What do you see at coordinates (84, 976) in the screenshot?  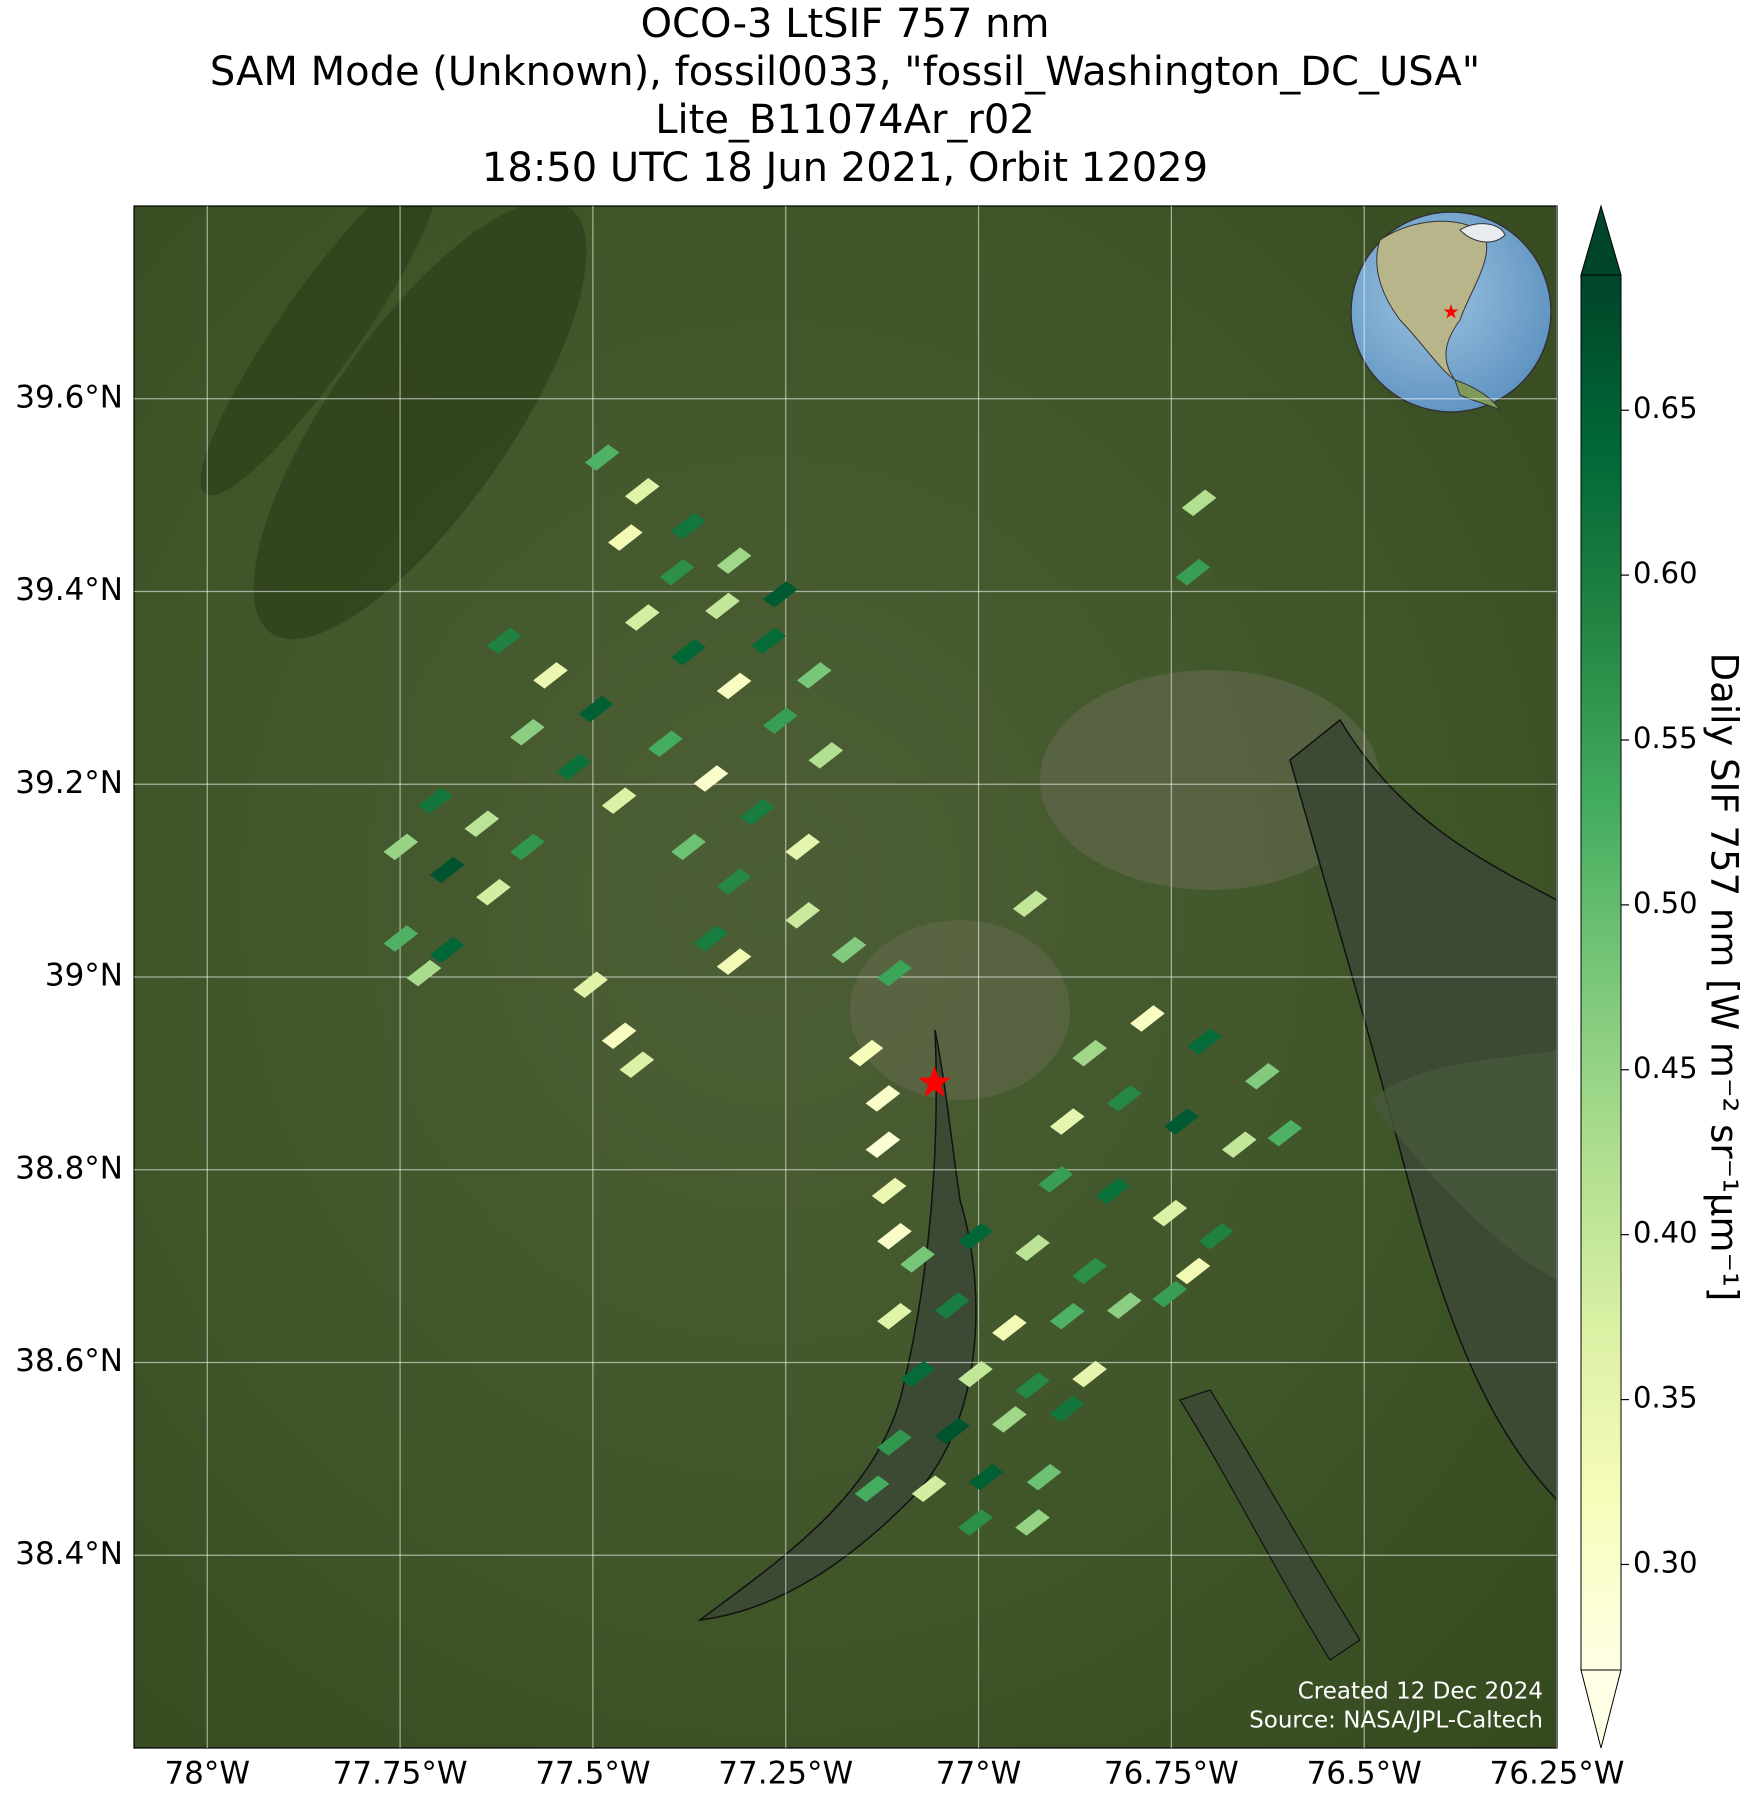 I see `y-tick-label: 39°N` at bounding box center [84, 976].